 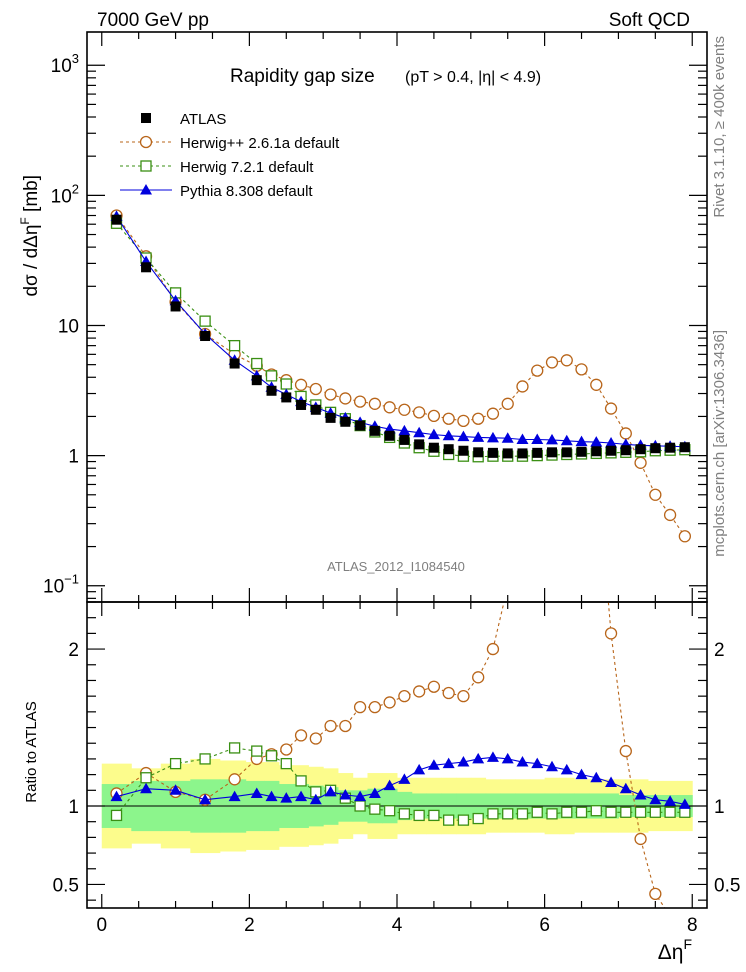 I want to click on chart-subtitle: (pT > 0.4, |η| < 4.9), so click(x=473, y=77).